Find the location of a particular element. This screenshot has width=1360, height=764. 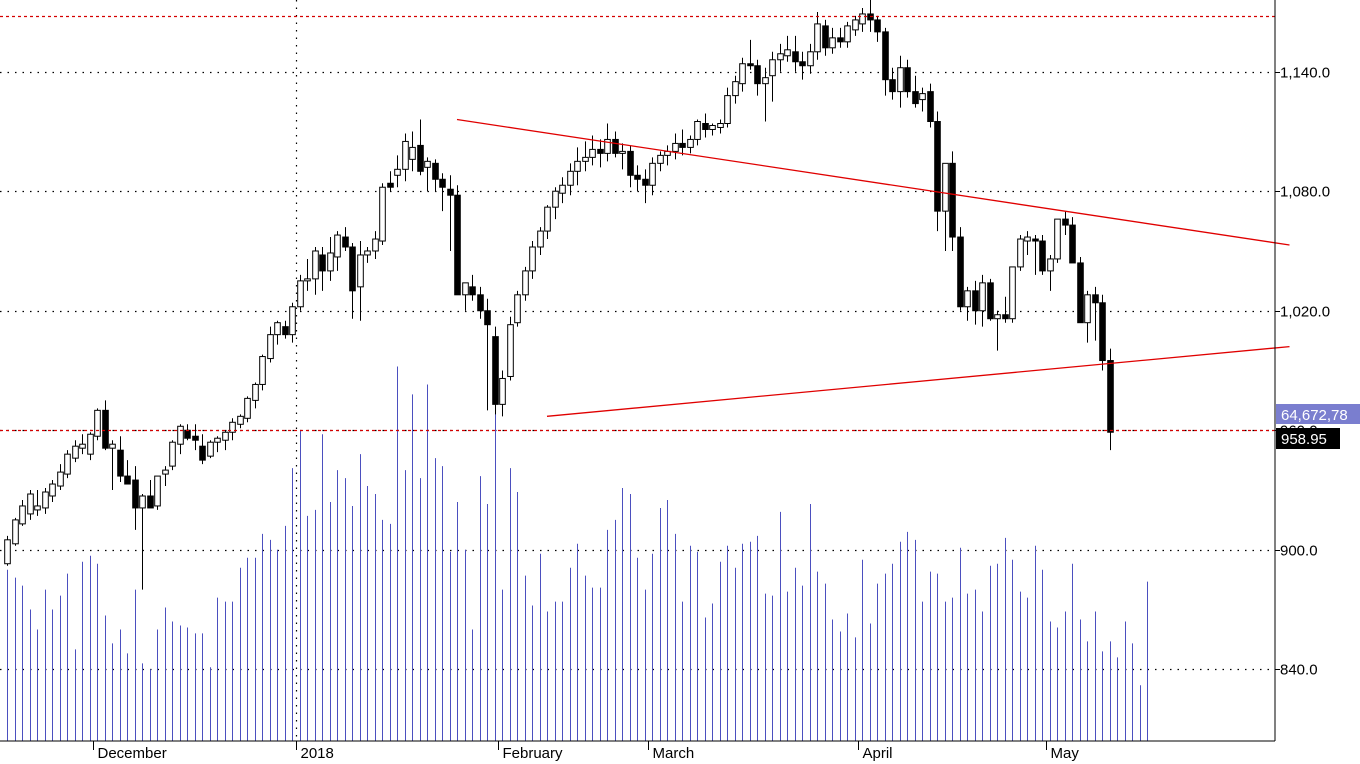

x-tick-label: May is located at coordinates (1065, 753).